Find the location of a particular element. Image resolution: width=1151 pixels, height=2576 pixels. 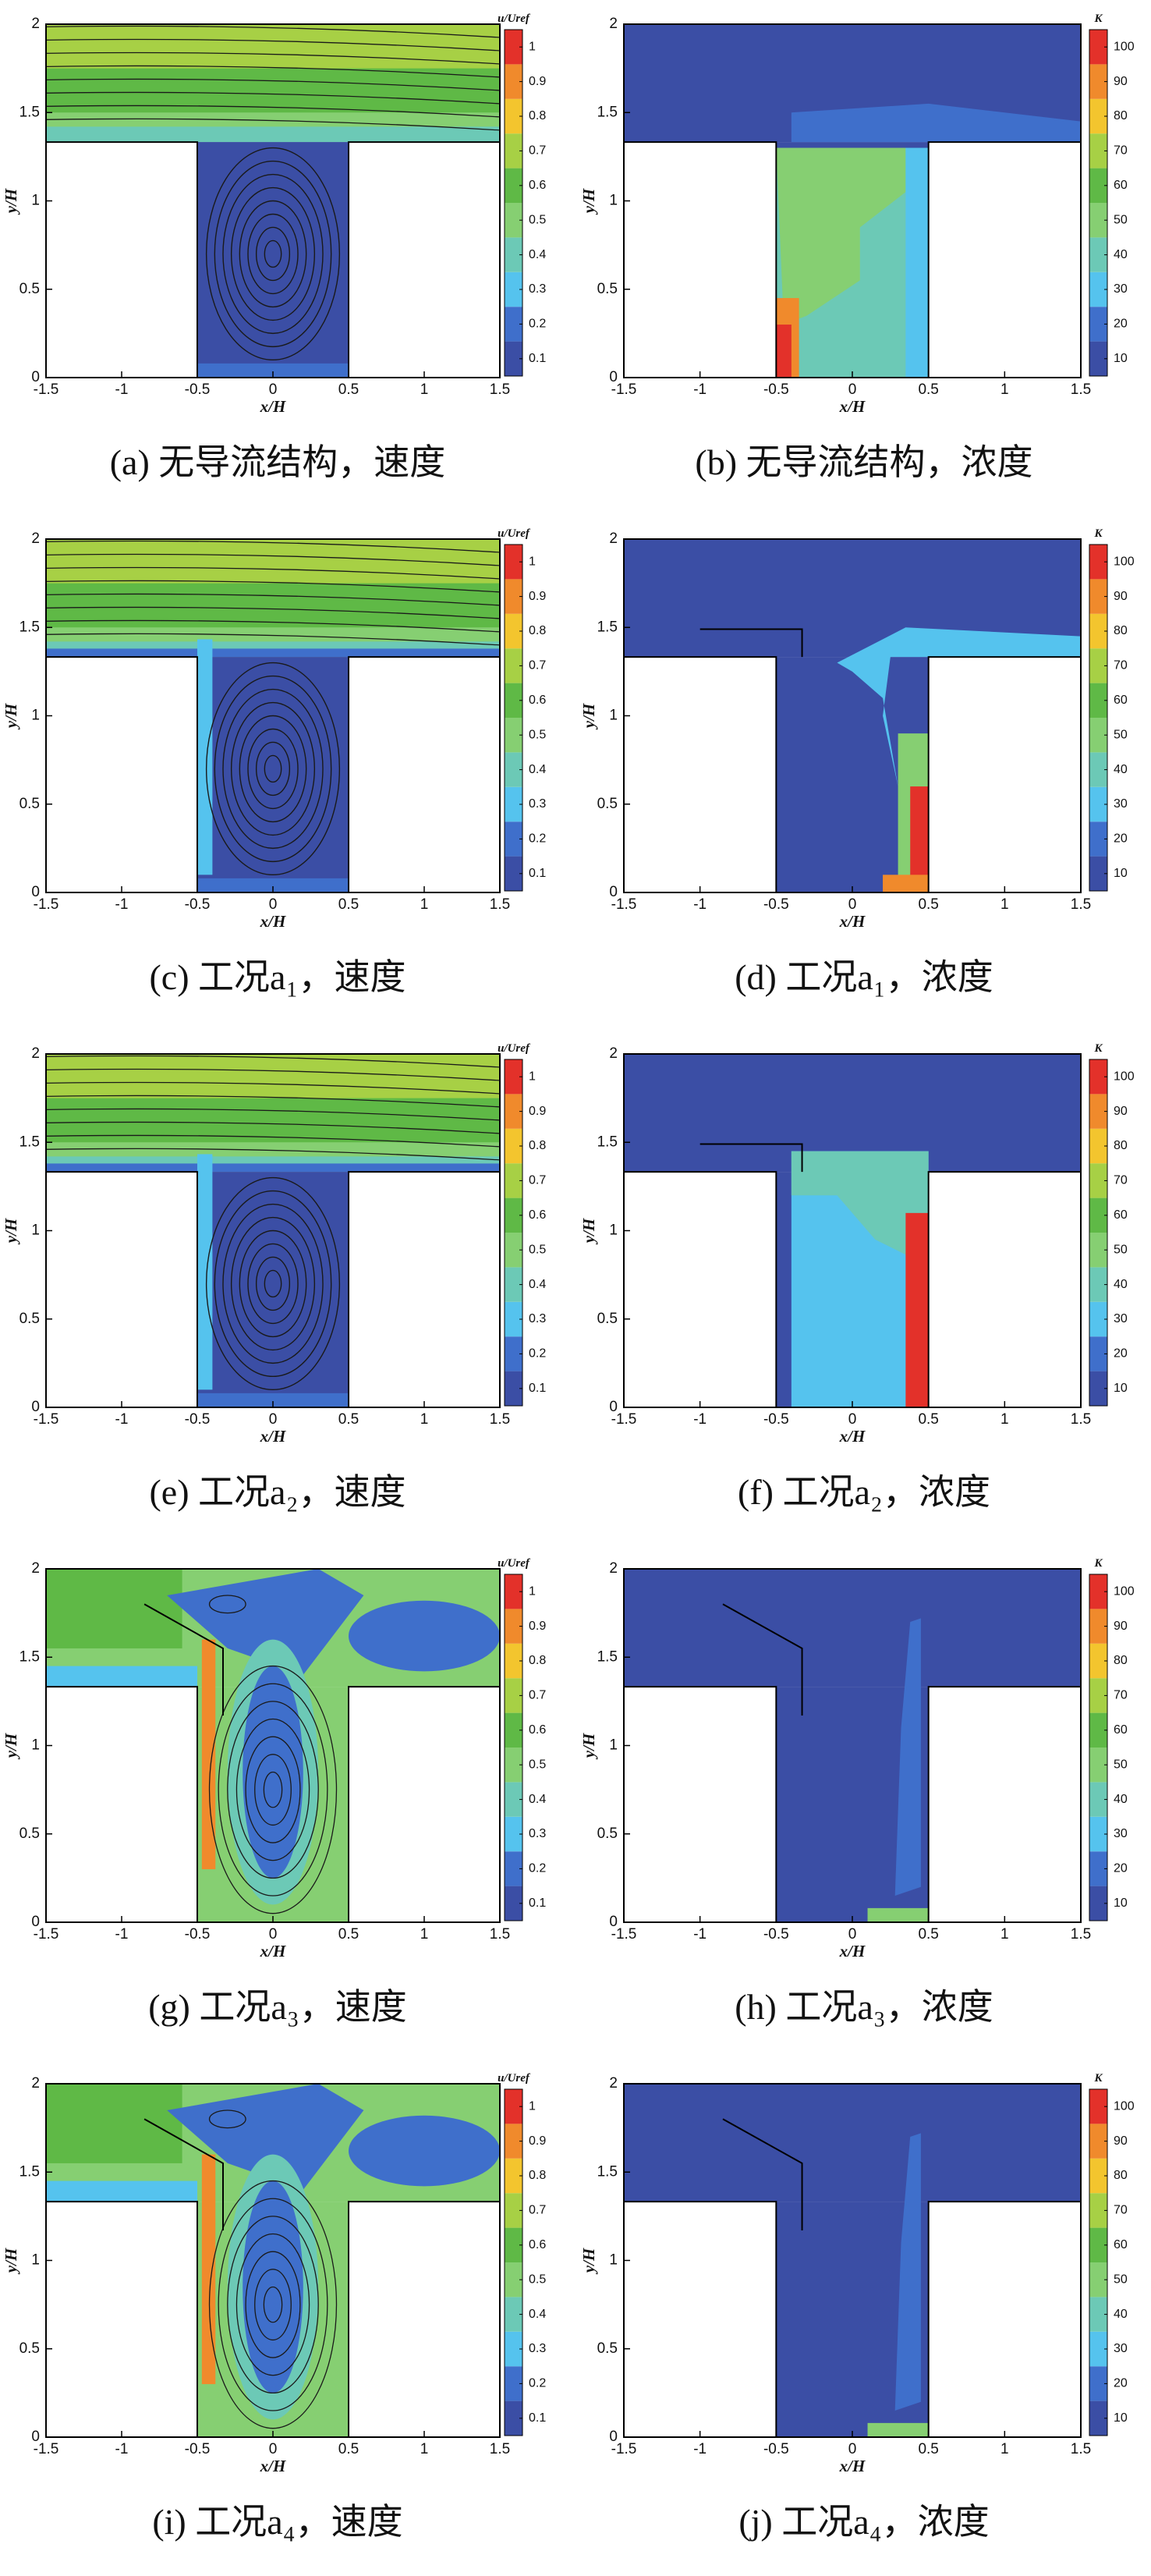

colorbar-tick-label: 0.6 is located at coordinates (537, 700).